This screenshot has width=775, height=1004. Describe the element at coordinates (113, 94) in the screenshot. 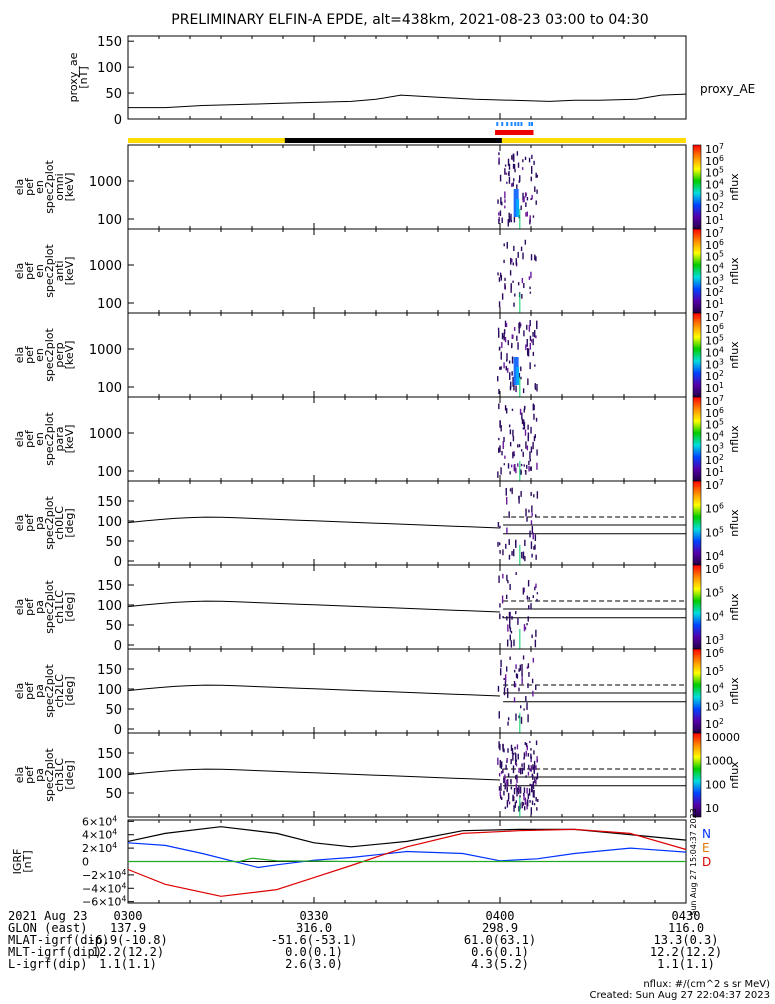

I see `ae-ytick-label: 50` at that location.